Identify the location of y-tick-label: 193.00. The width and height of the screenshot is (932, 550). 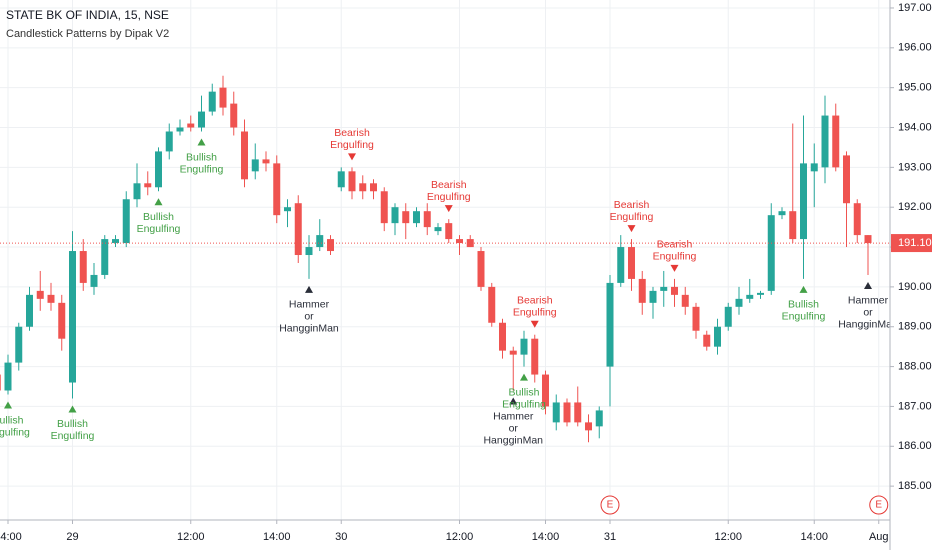
(915, 167).